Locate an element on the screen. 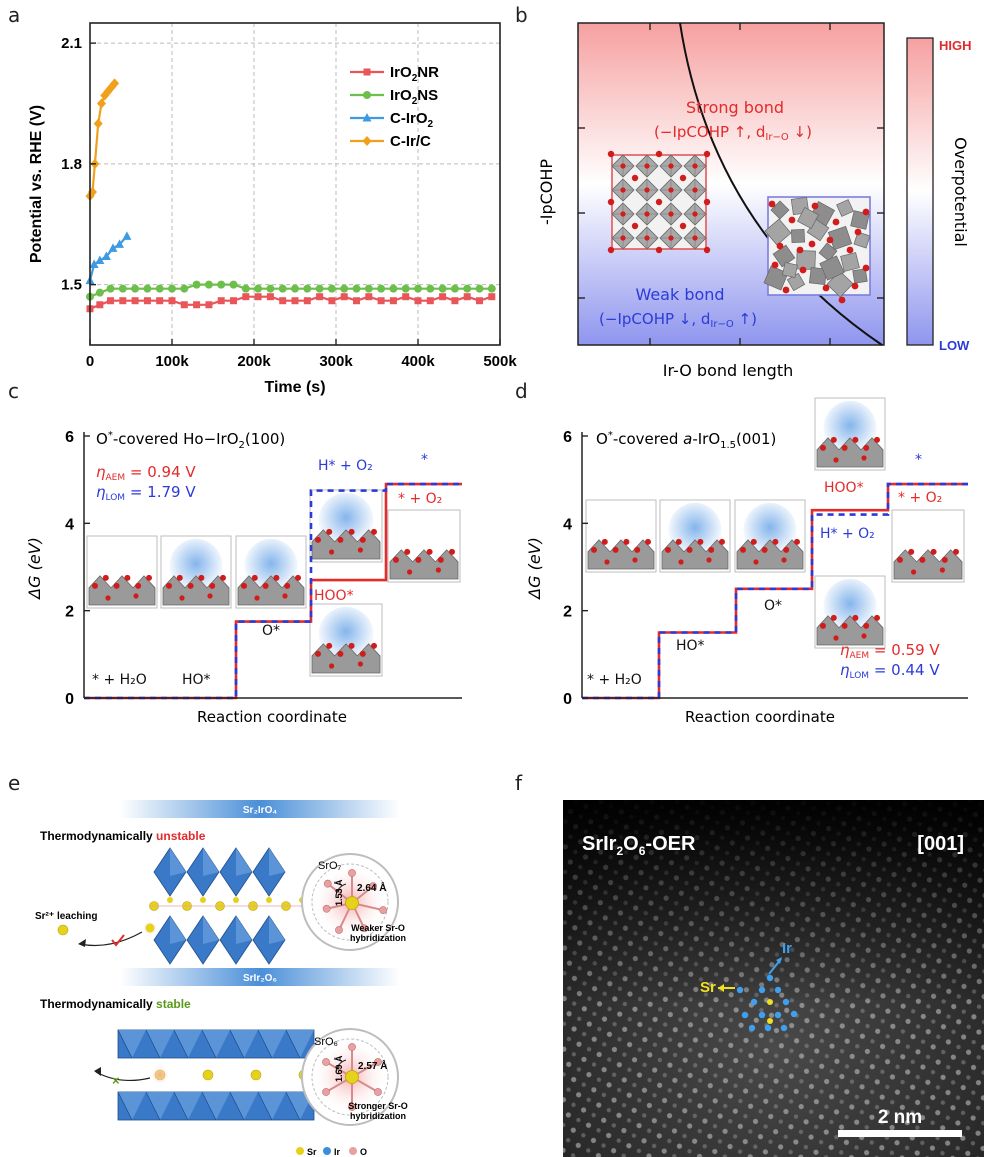 Image resolution: width=984 pixels, height=1157 pixels. a-legend: IrO2NR IrO2NS C-IrO2 C-Ir/C is located at coordinates (394, 107).